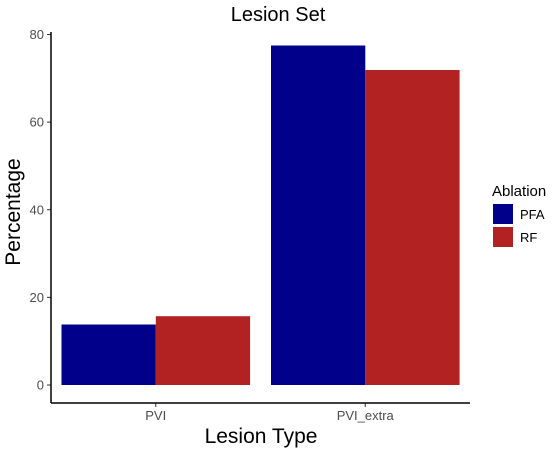 This screenshot has width=556, height=454. What do you see at coordinates (278, 15) in the screenshot?
I see `chart-title: Lesion Set` at bounding box center [278, 15].